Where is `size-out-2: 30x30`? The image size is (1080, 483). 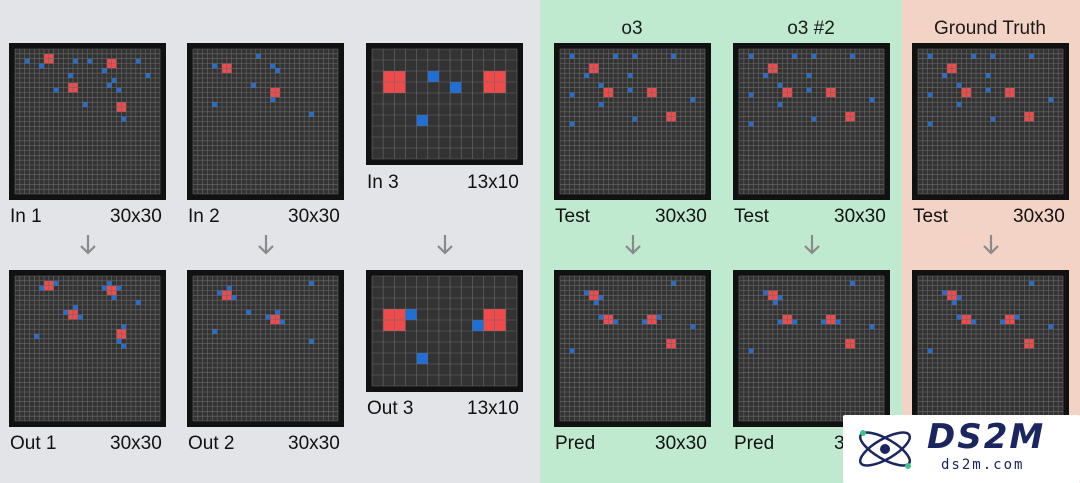
size-out-2: 30x30 is located at coordinates (314, 443).